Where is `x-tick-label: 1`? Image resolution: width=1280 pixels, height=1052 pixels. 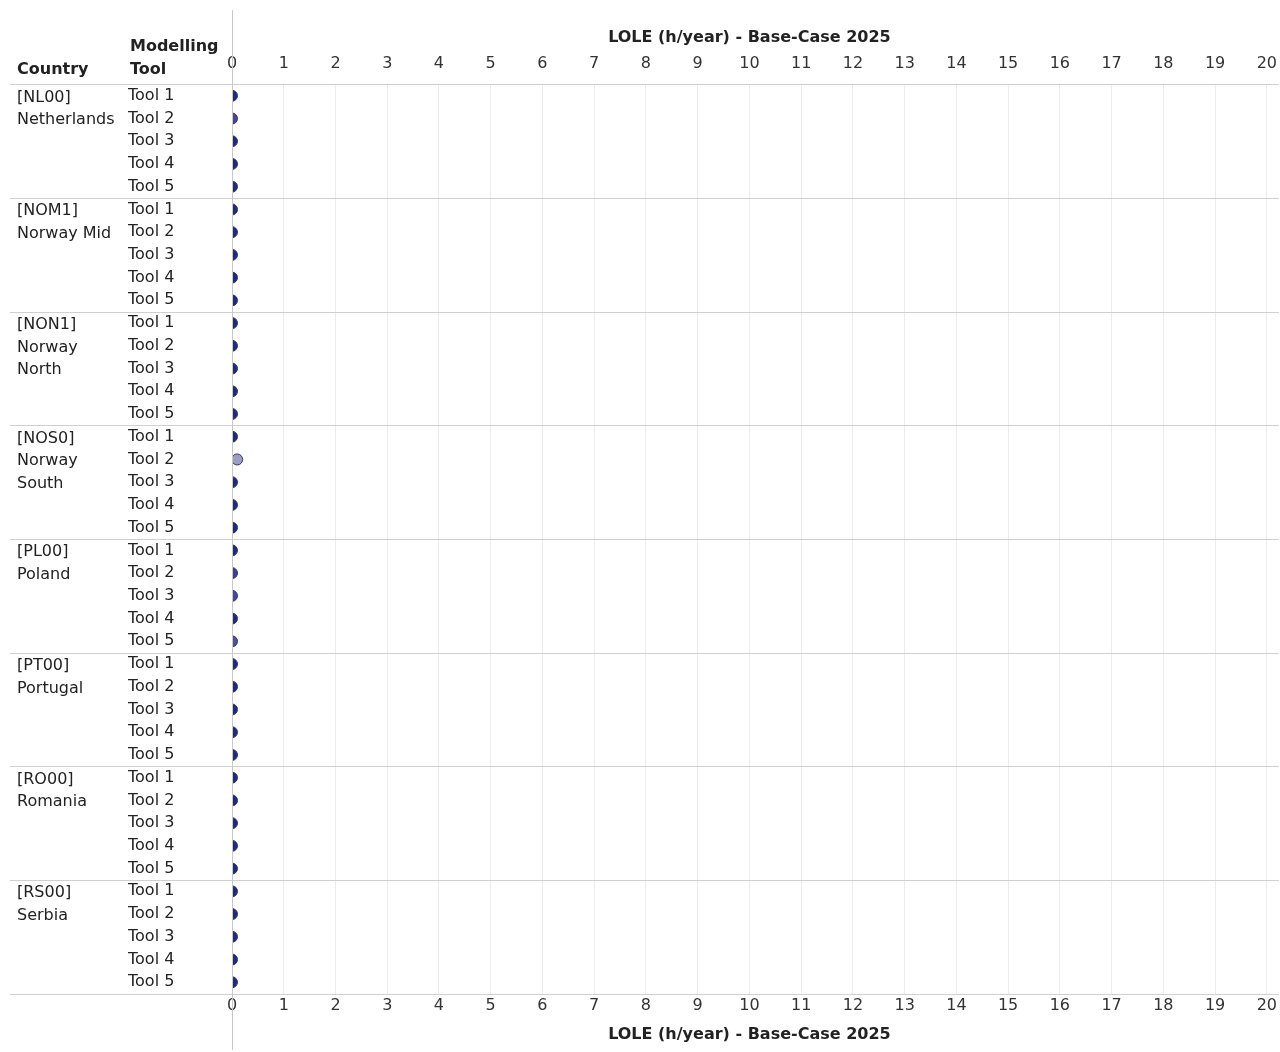 x-tick-label: 1 is located at coordinates (283, 1005).